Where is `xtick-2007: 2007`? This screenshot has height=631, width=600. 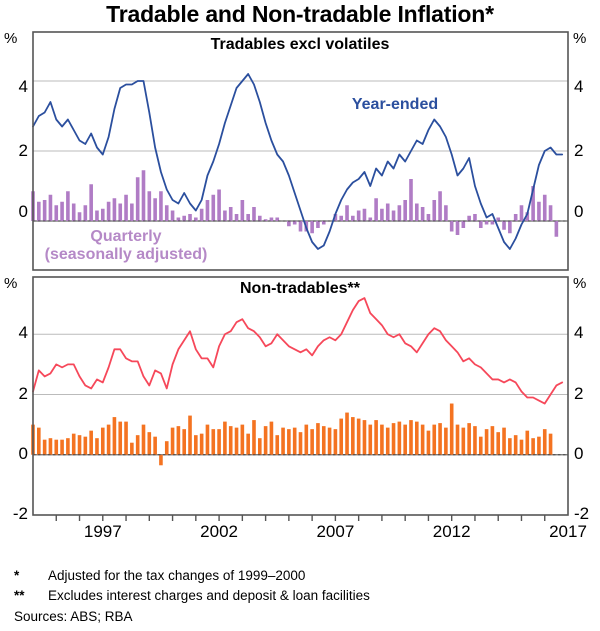
xtick-2007: 2007 is located at coordinates (335, 531).